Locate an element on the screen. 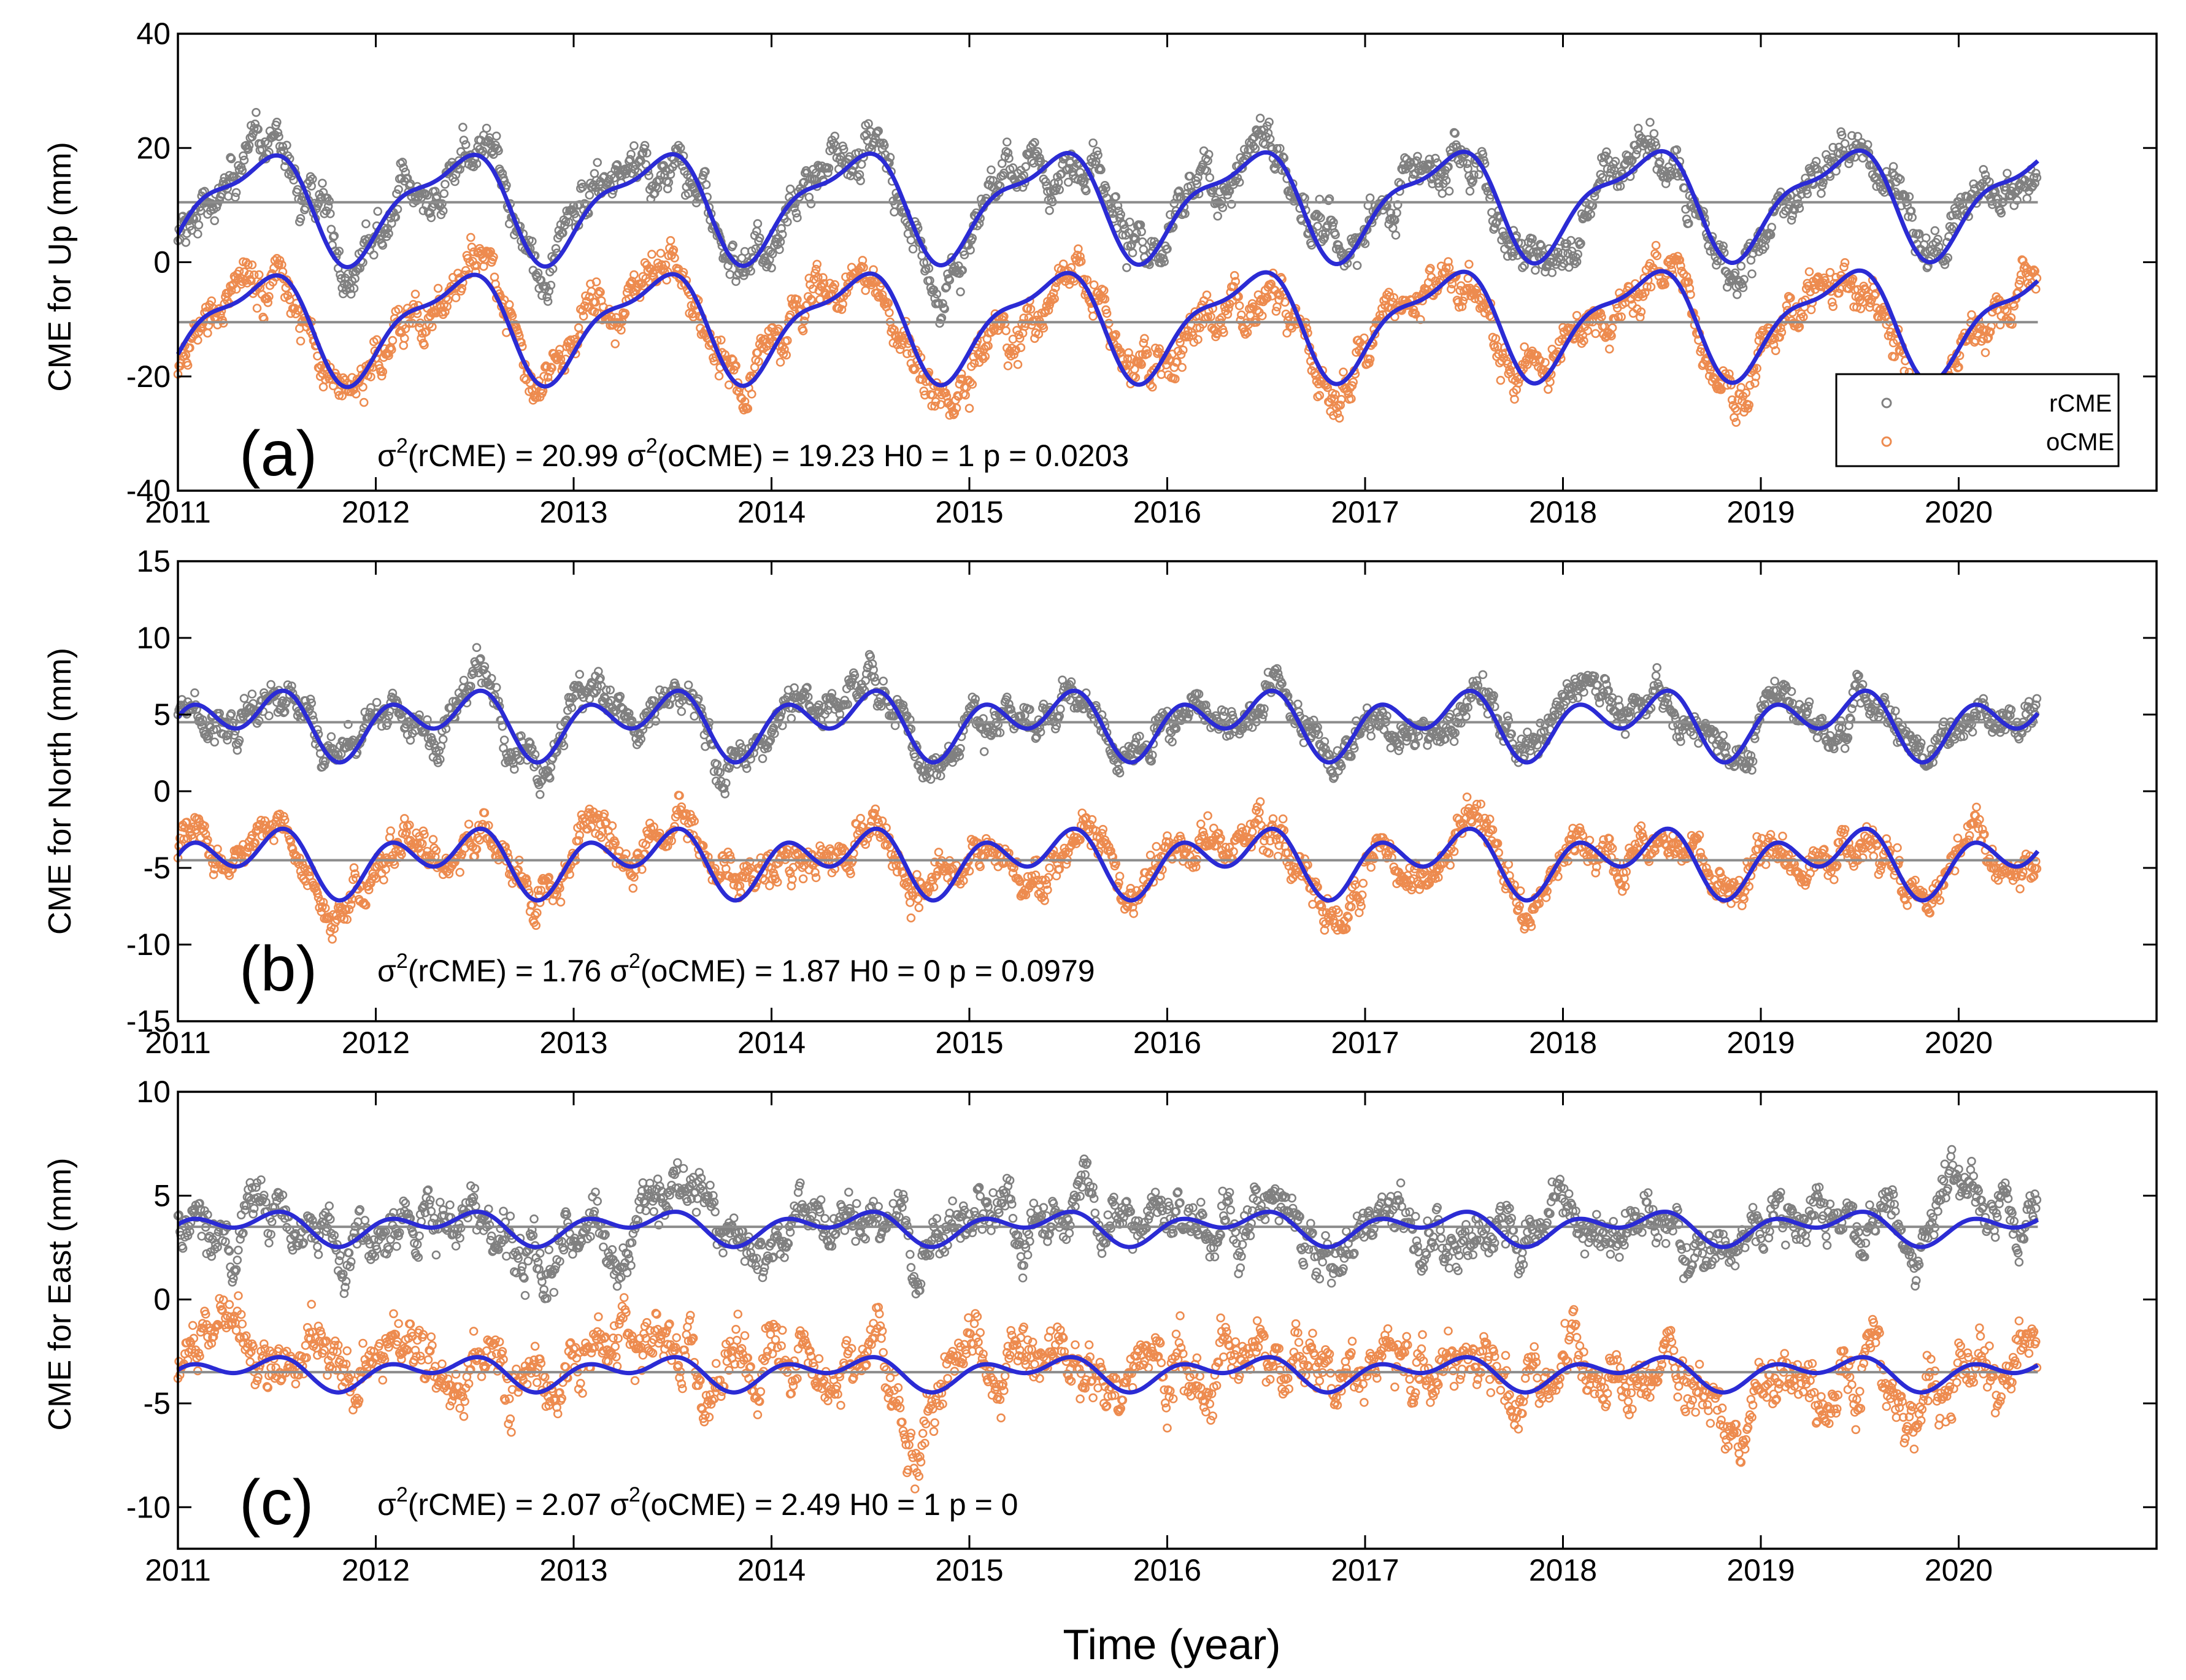 This screenshot has width=2186, height=1680. panel-a-xtick-label: 2016 is located at coordinates (1167, 512).